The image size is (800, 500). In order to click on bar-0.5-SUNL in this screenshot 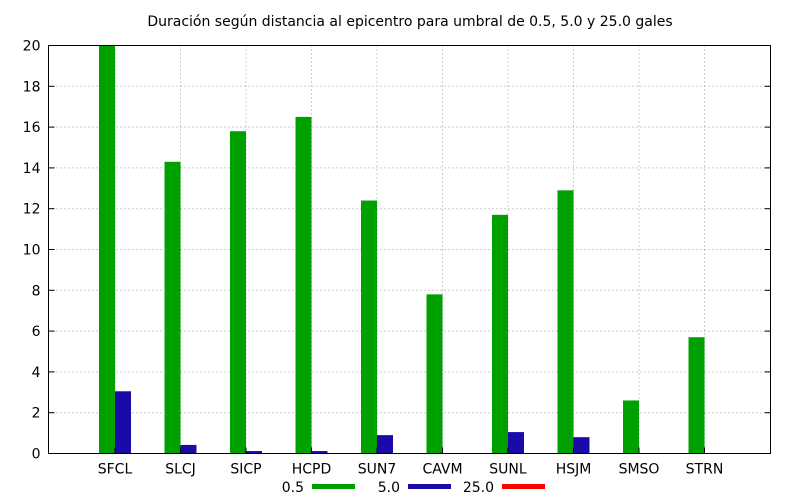, I will do `click(500, 334)`.